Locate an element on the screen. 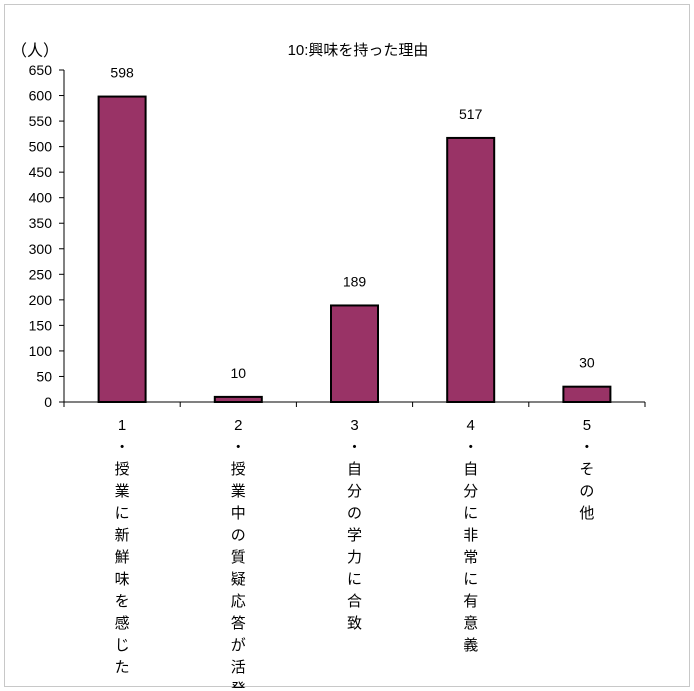  y-tick-label: 450 is located at coordinates (41, 172).